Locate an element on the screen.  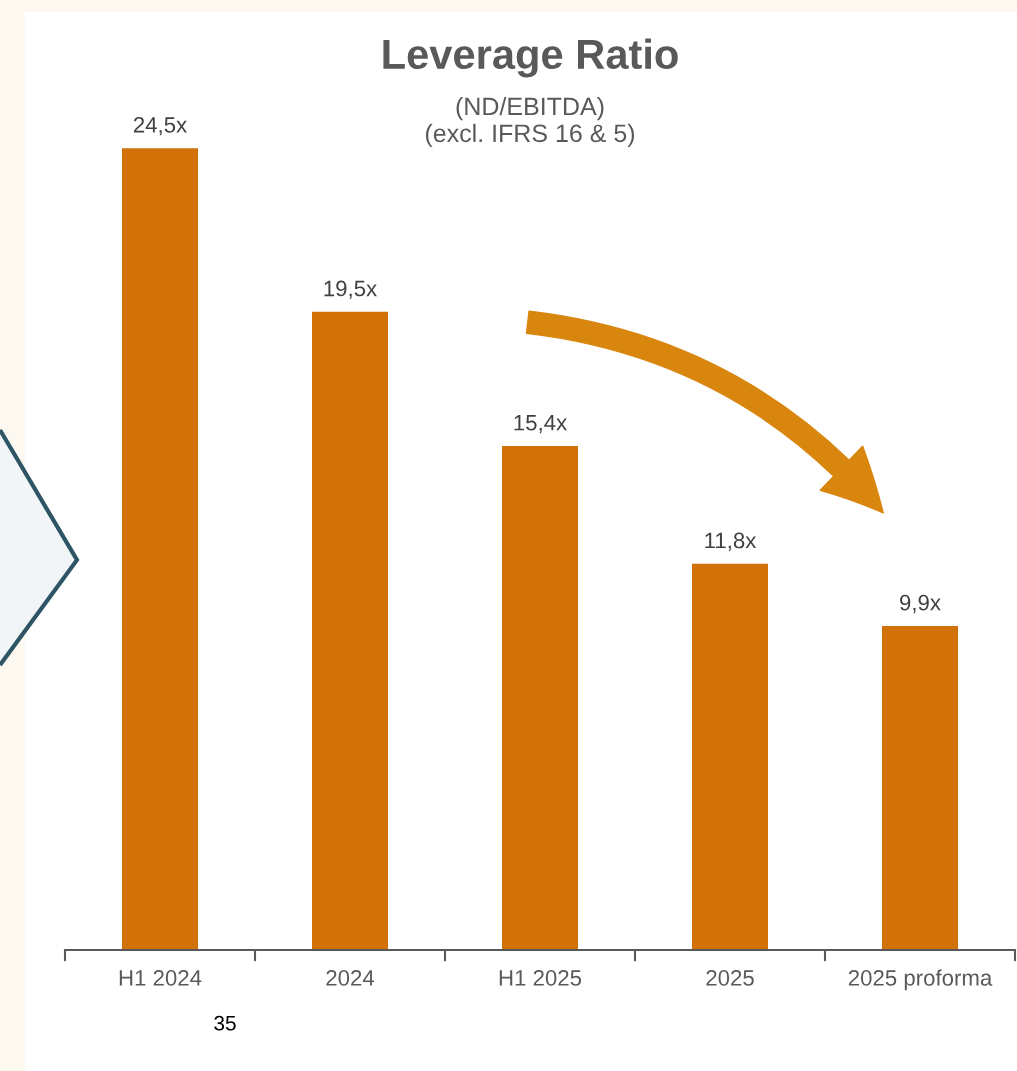
data-label: 9,9x is located at coordinates (920, 604).